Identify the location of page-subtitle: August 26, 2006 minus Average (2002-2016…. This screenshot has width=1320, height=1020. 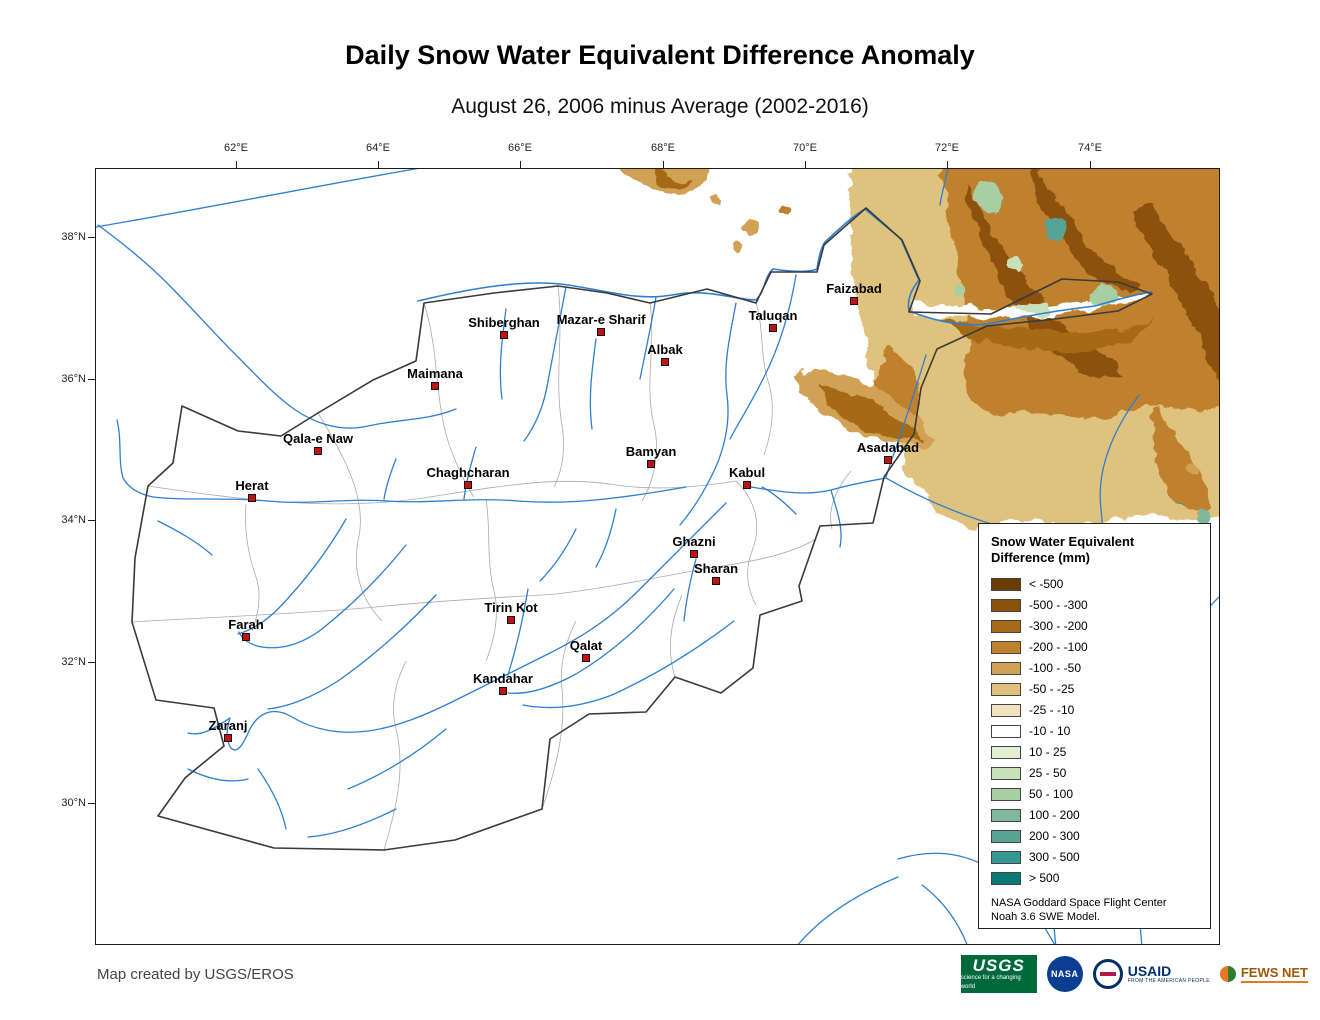
(660, 106).